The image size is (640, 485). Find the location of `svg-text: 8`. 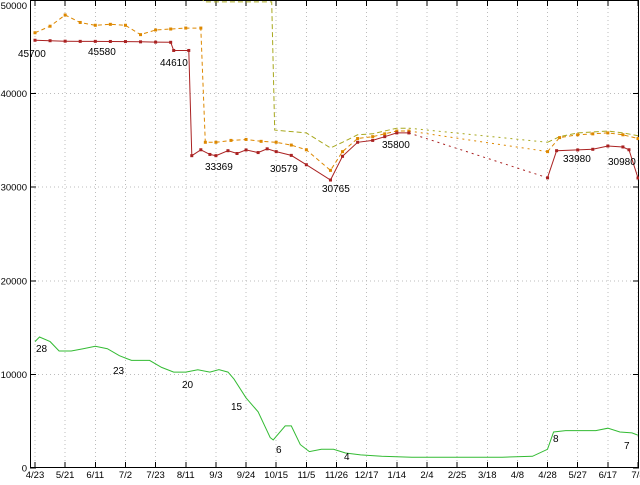

svg-text: 8 is located at coordinates (556, 439).